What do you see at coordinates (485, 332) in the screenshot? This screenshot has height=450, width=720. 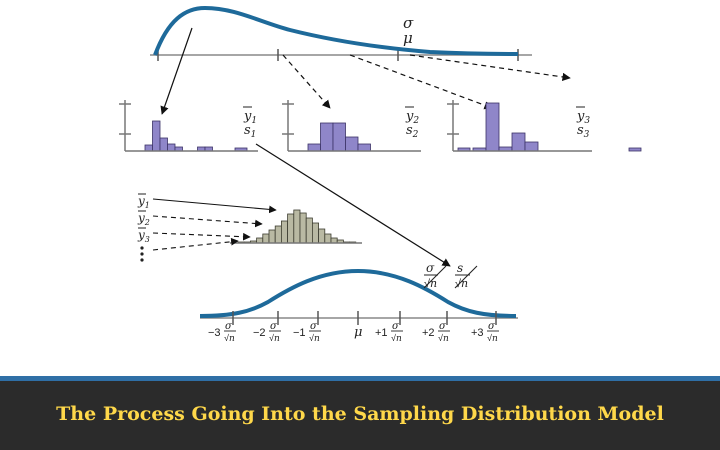 I see `model-tick-label: +3 σ√n` at bounding box center [485, 332].